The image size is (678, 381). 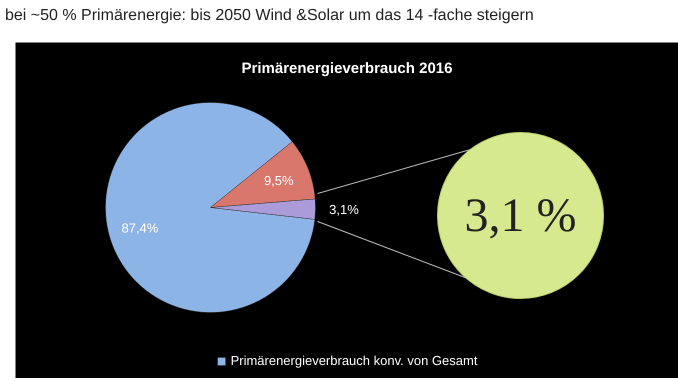 I want to click on data-label: 9,5%, so click(x=279, y=180).